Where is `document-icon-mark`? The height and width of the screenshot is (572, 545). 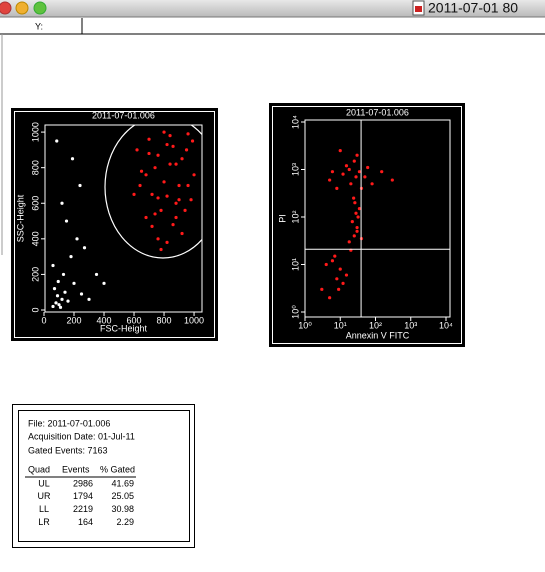 document-icon-mark is located at coordinates (418, 9).